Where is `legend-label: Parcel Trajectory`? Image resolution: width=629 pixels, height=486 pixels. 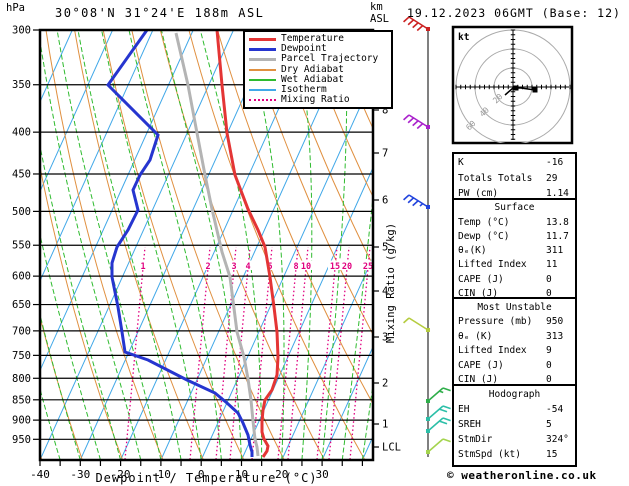
legend-label: Parcel Trajectory is located at coordinates (330, 59).